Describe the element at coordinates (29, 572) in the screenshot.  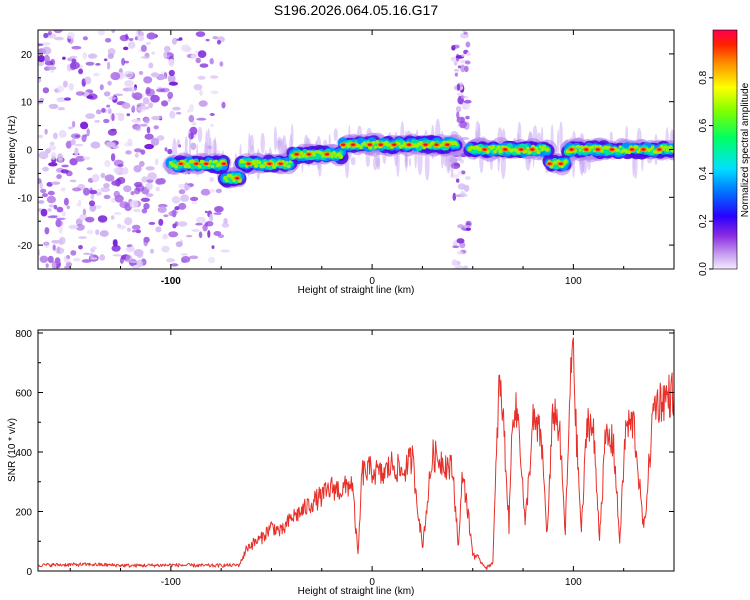
I see `y-tick-label: 0` at that location.